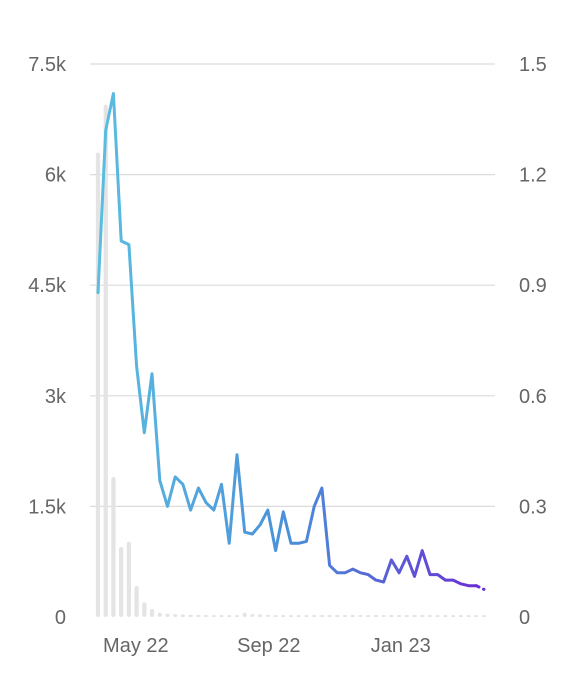 The image size is (582, 685). Describe the element at coordinates (480, 588) in the screenshot. I see `line-path-projection` at that location.